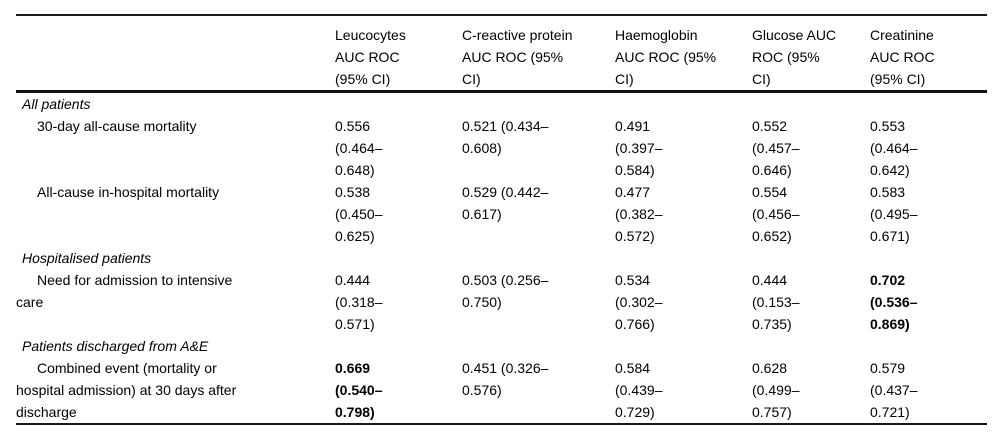 This screenshot has height=441, width=1000. I want to click on row-label-line: discharge, so click(46, 412).